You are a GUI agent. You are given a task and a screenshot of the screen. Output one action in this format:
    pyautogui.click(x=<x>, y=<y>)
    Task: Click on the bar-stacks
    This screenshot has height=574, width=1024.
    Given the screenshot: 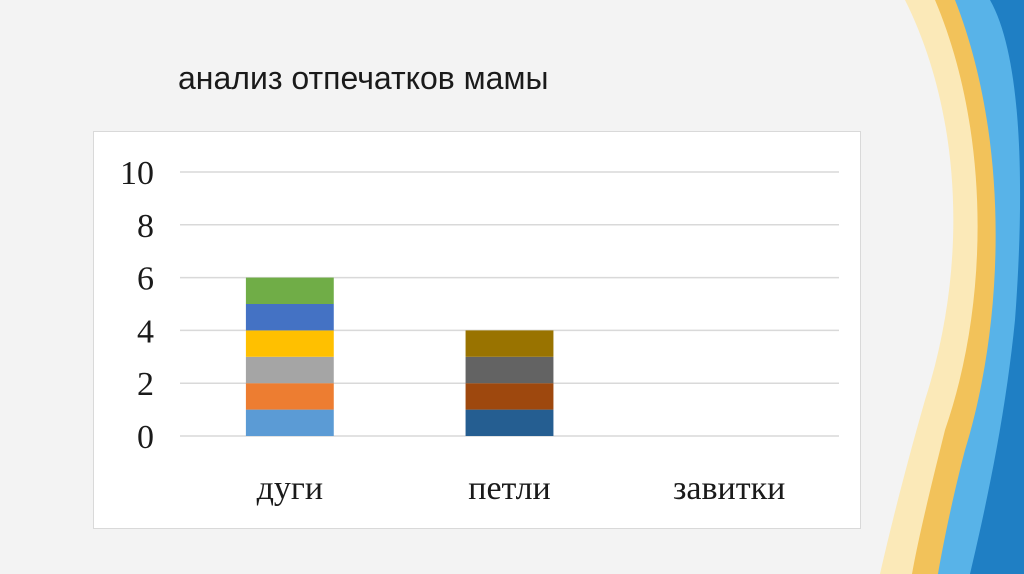 What is the action you would take?
    pyautogui.click(x=399, y=356)
    